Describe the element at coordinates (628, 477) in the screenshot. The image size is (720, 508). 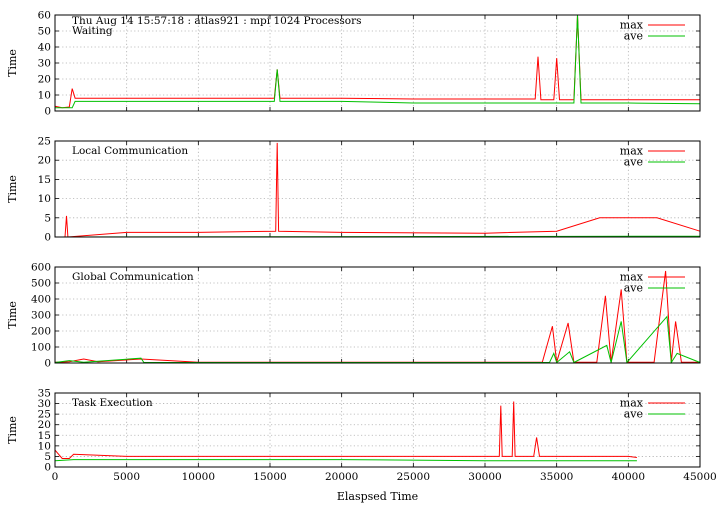
I see `x-tick-label: 40000` at that location.